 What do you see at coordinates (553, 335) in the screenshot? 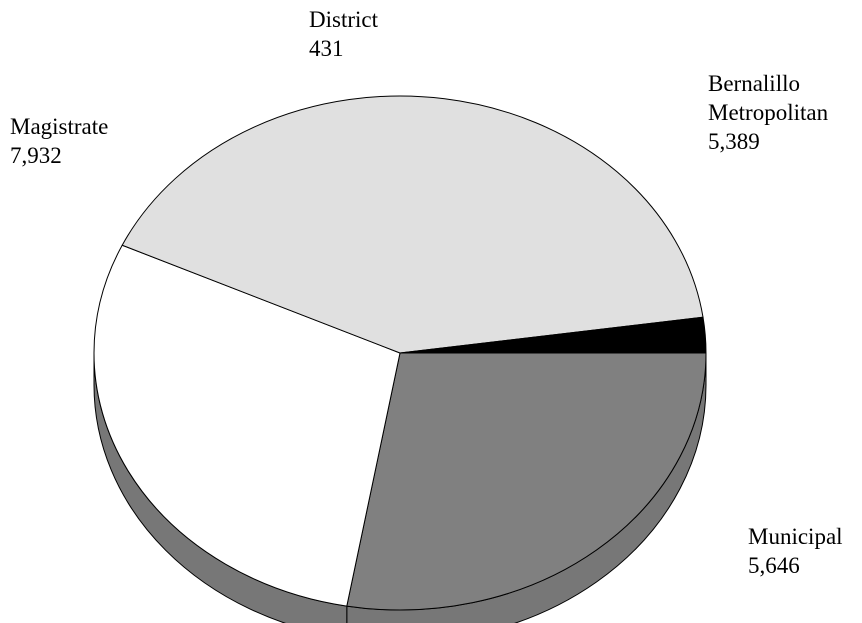
I see `slice-district` at bounding box center [553, 335].